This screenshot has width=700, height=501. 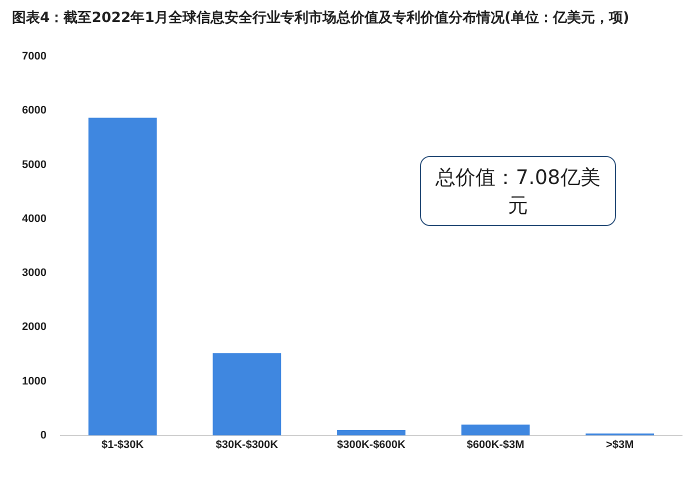 What do you see at coordinates (34, 56) in the screenshot?
I see `y-tick-label: 7000` at bounding box center [34, 56].